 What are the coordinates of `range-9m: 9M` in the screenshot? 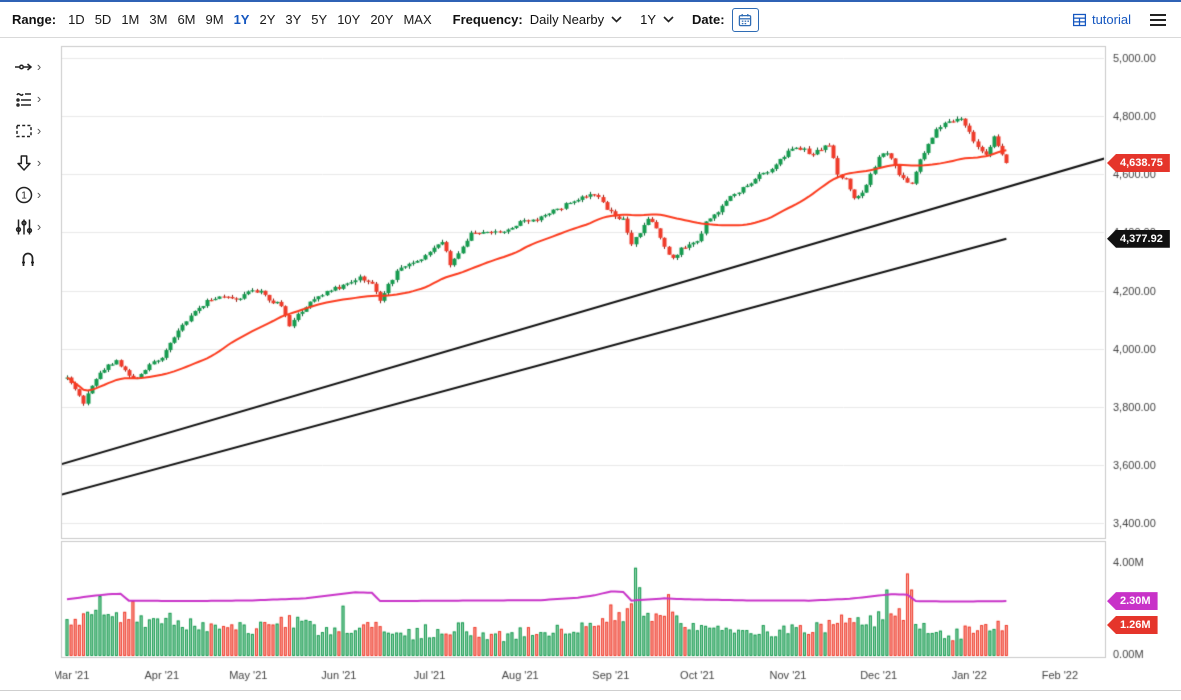 It's located at (214, 19).